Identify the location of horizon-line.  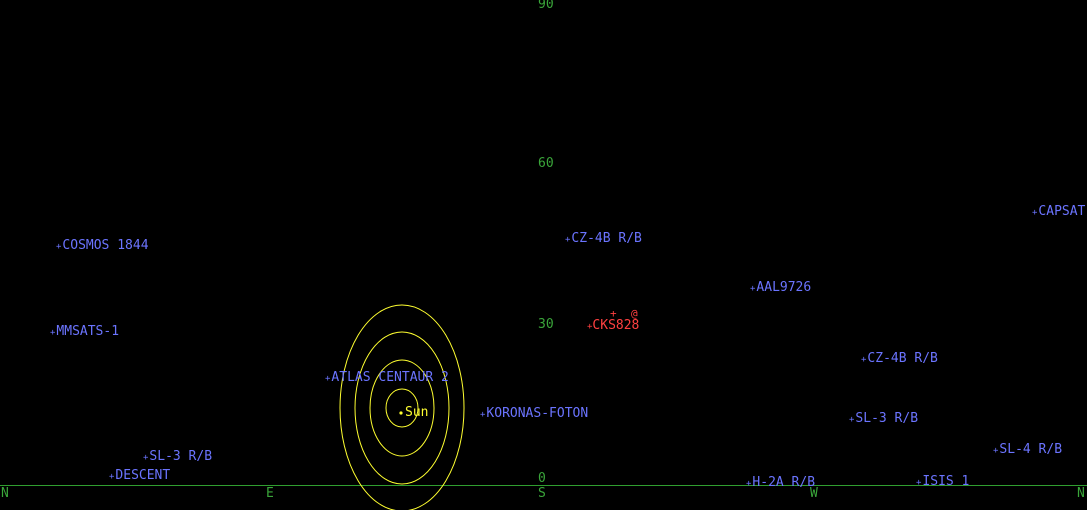
(543, 485).